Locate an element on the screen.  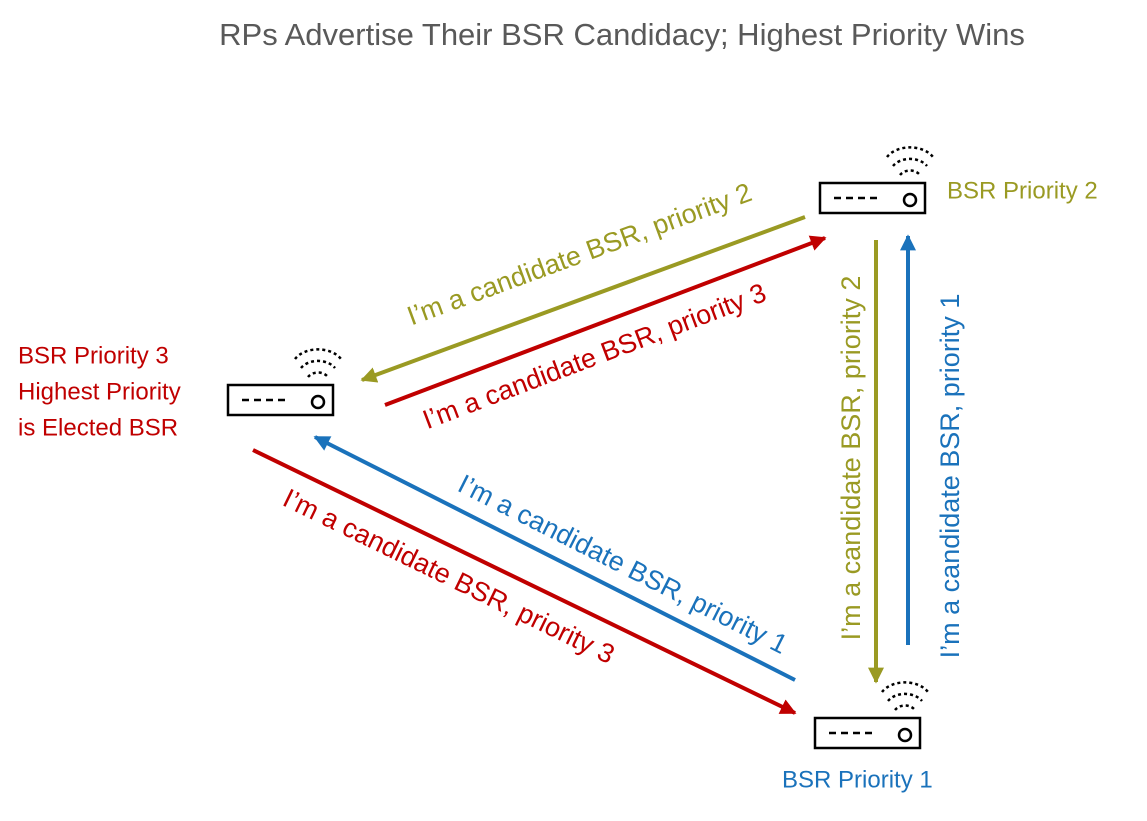
message-label: I’m a candidate BSR, priority 1 is located at coordinates (950, 476).